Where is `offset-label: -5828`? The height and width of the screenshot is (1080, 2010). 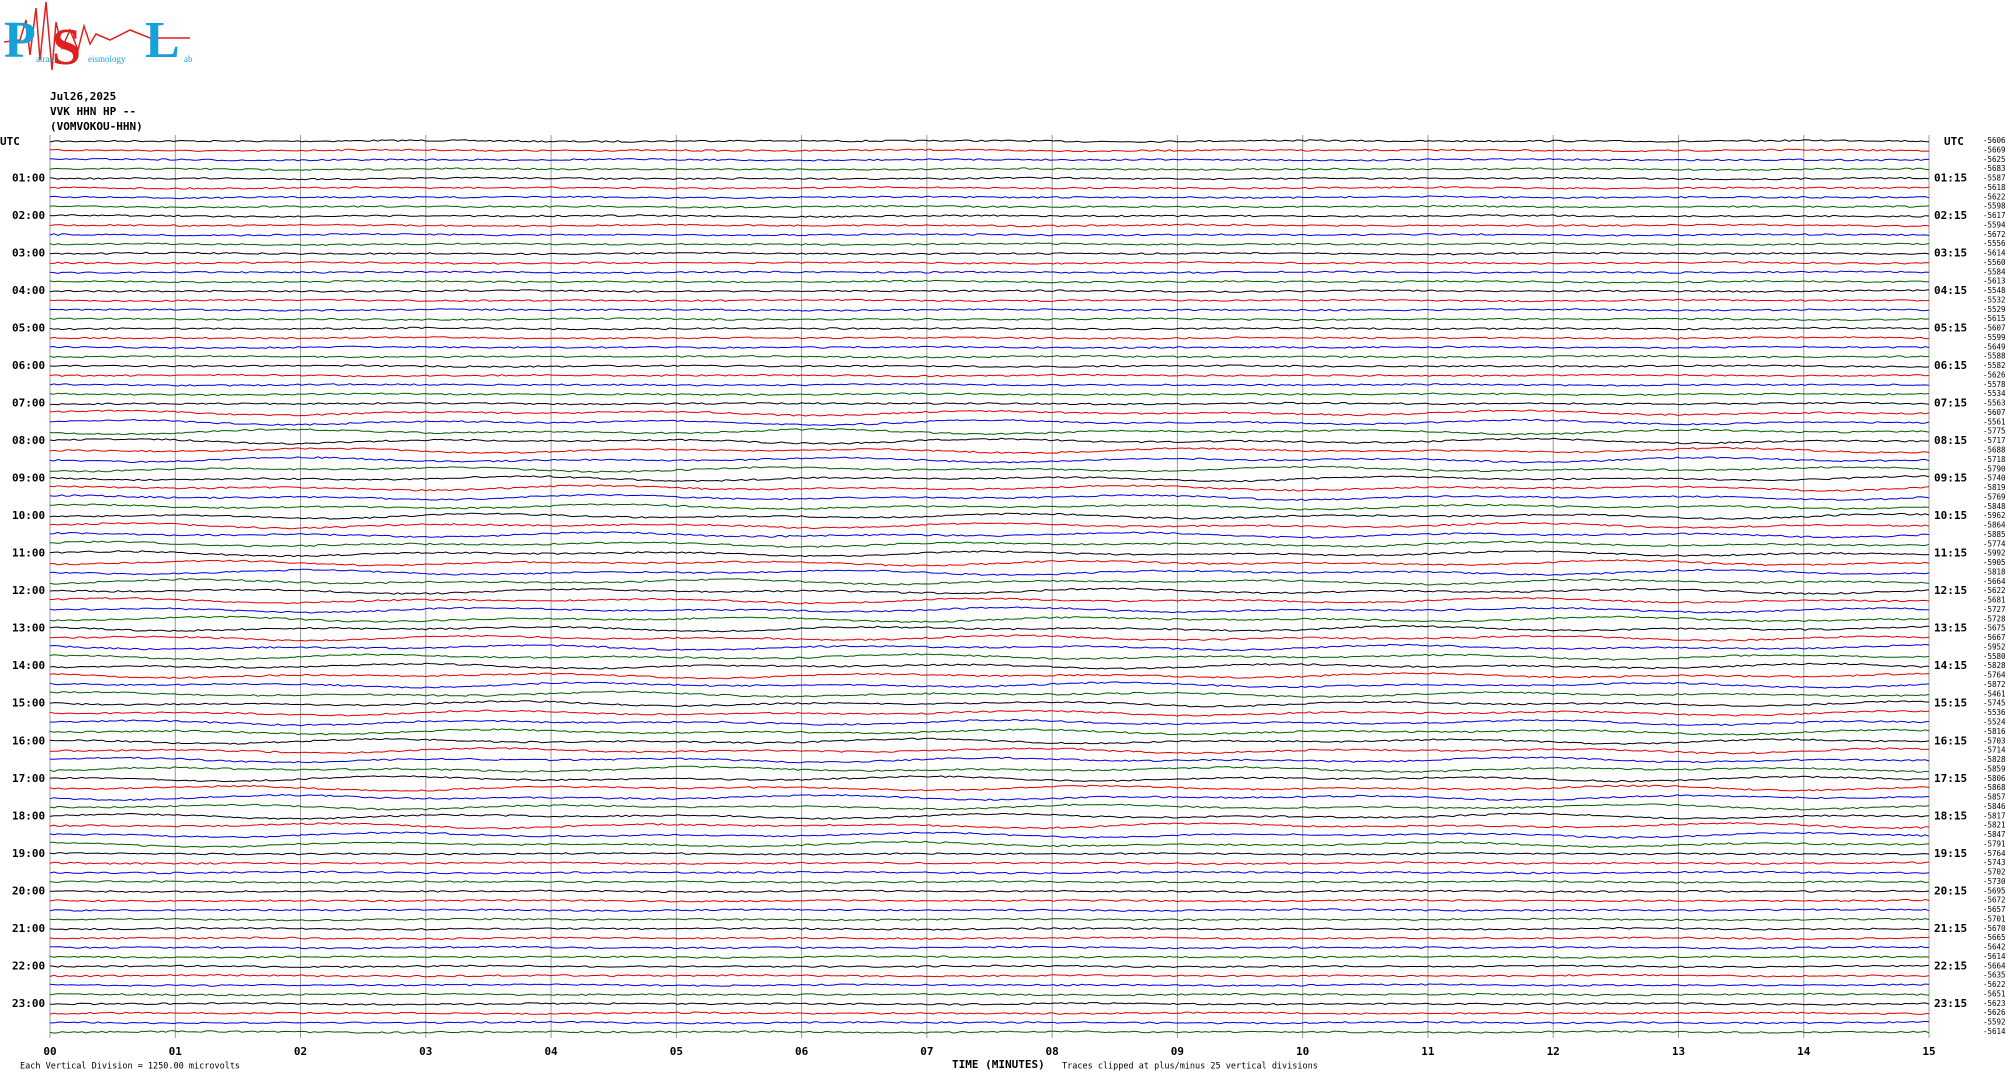 offset-label: -5828 is located at coordinates (1994, 665).